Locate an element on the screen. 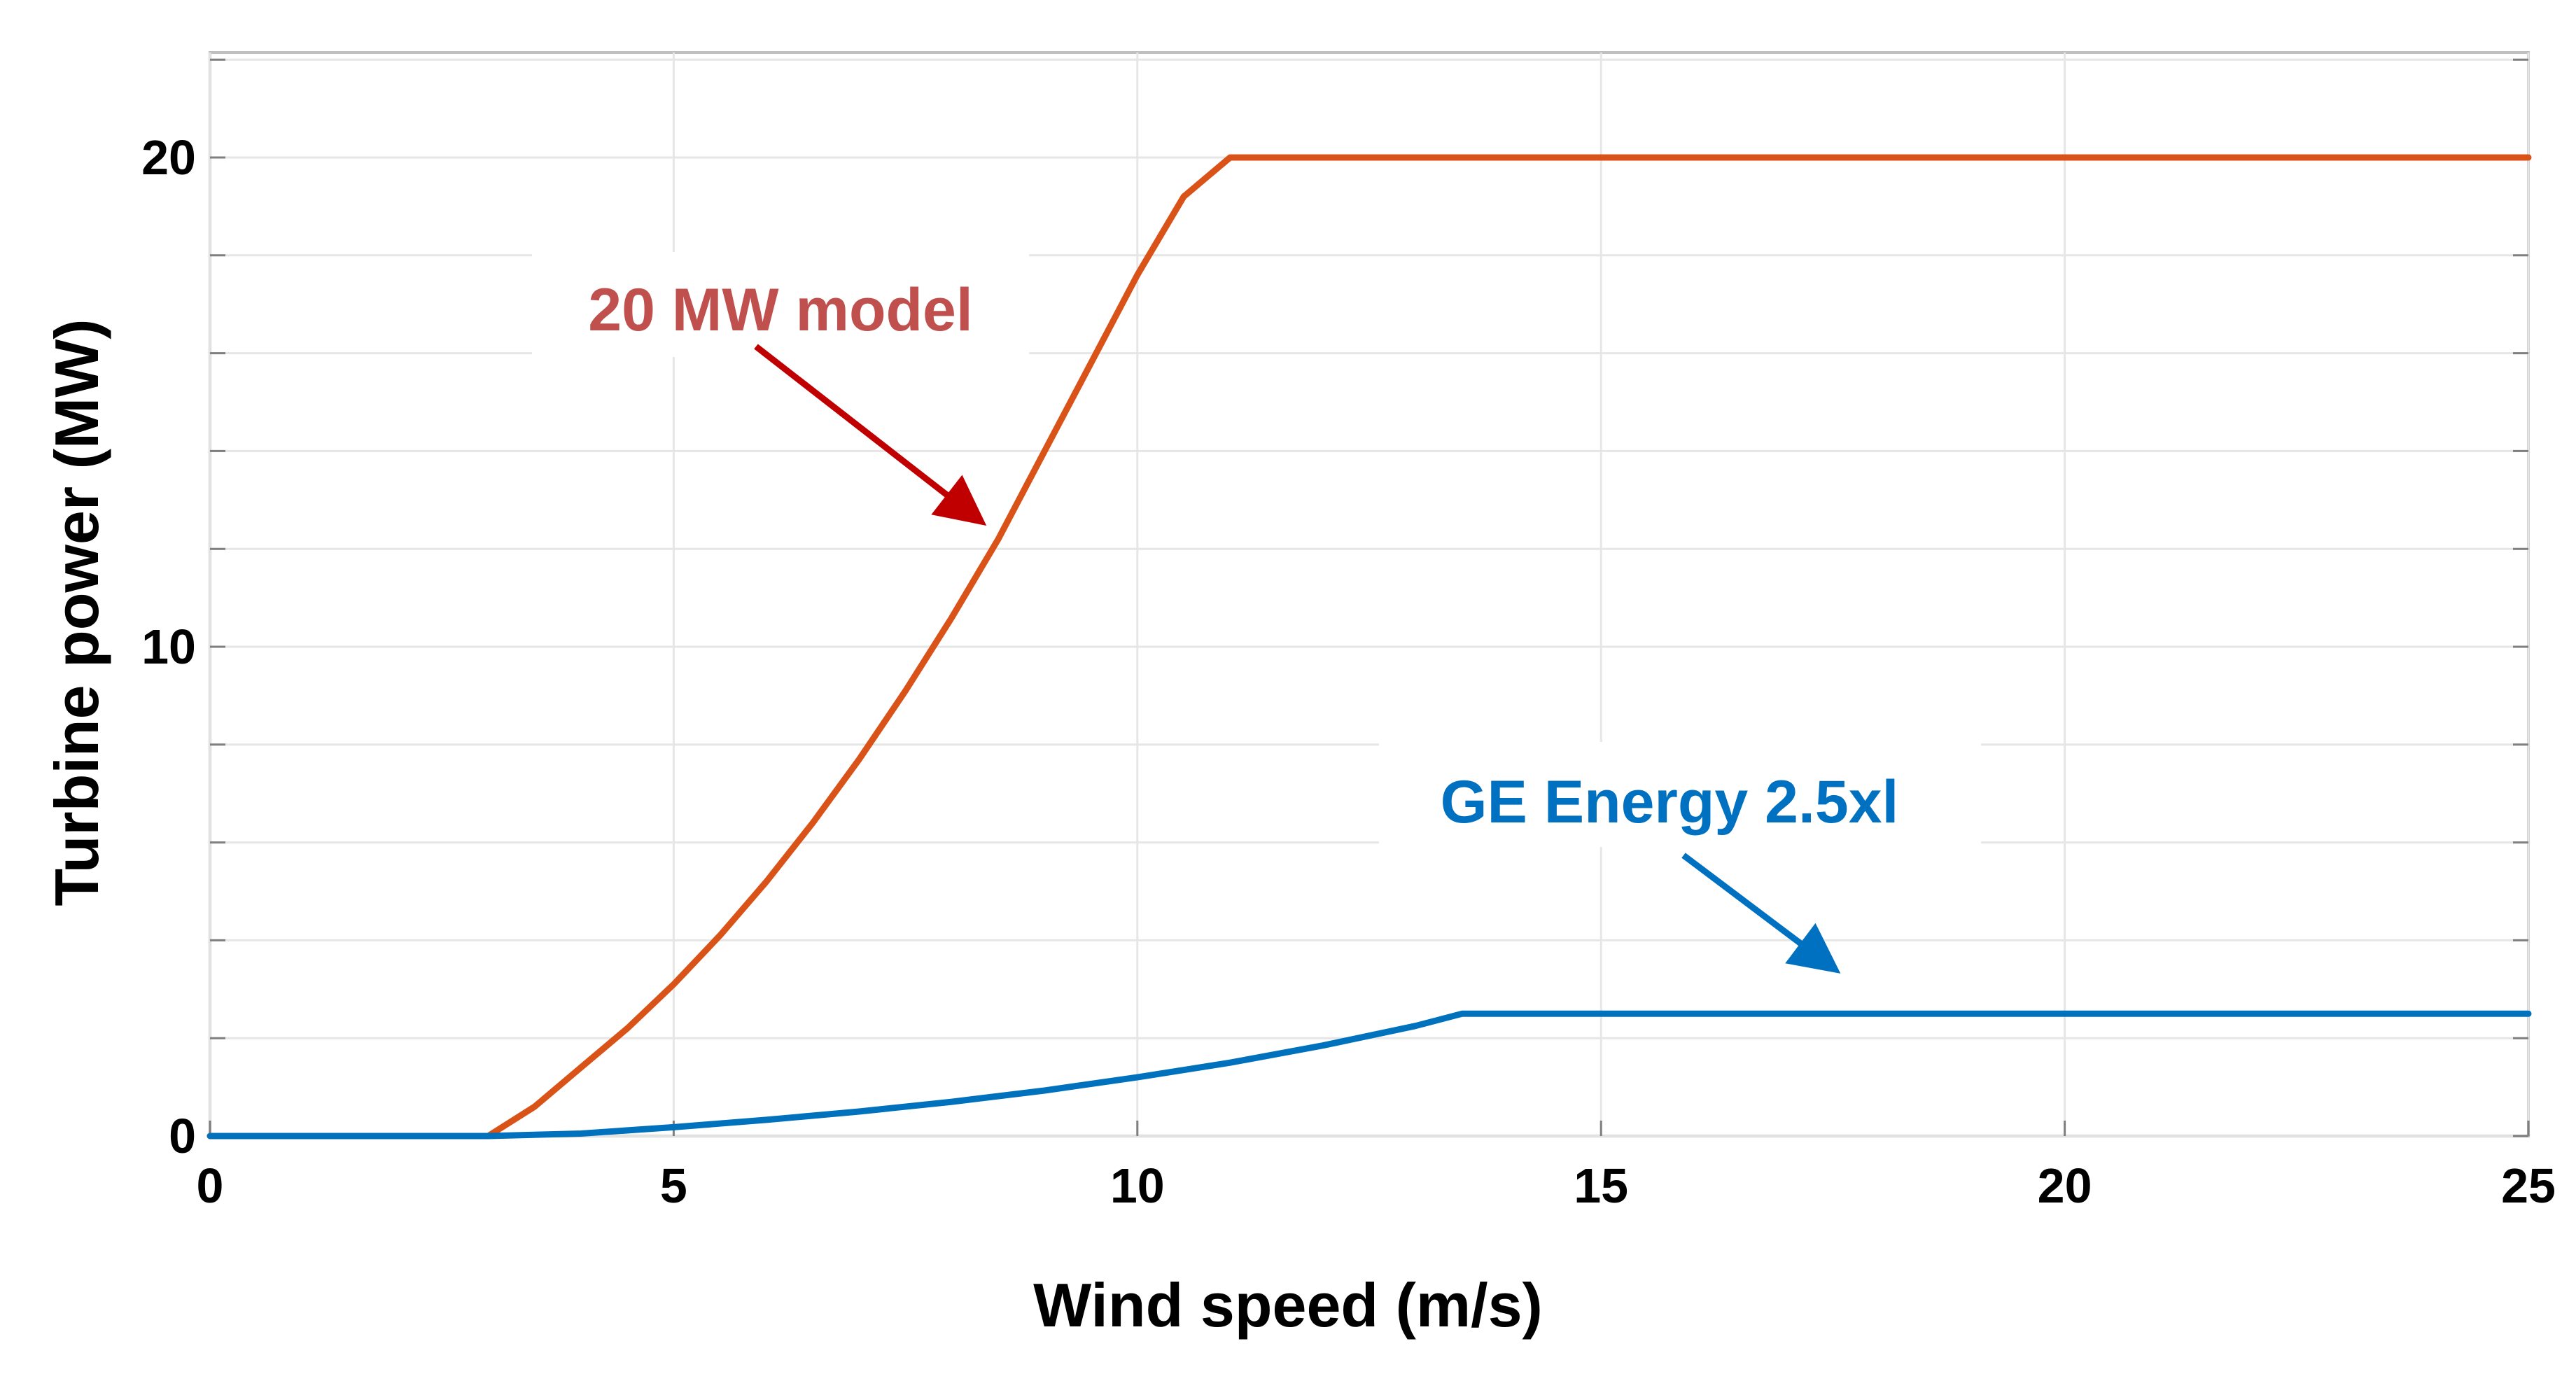 The image size is (2576, 1374). series-line-ge-energy is located at coordinates (1369, 1075).